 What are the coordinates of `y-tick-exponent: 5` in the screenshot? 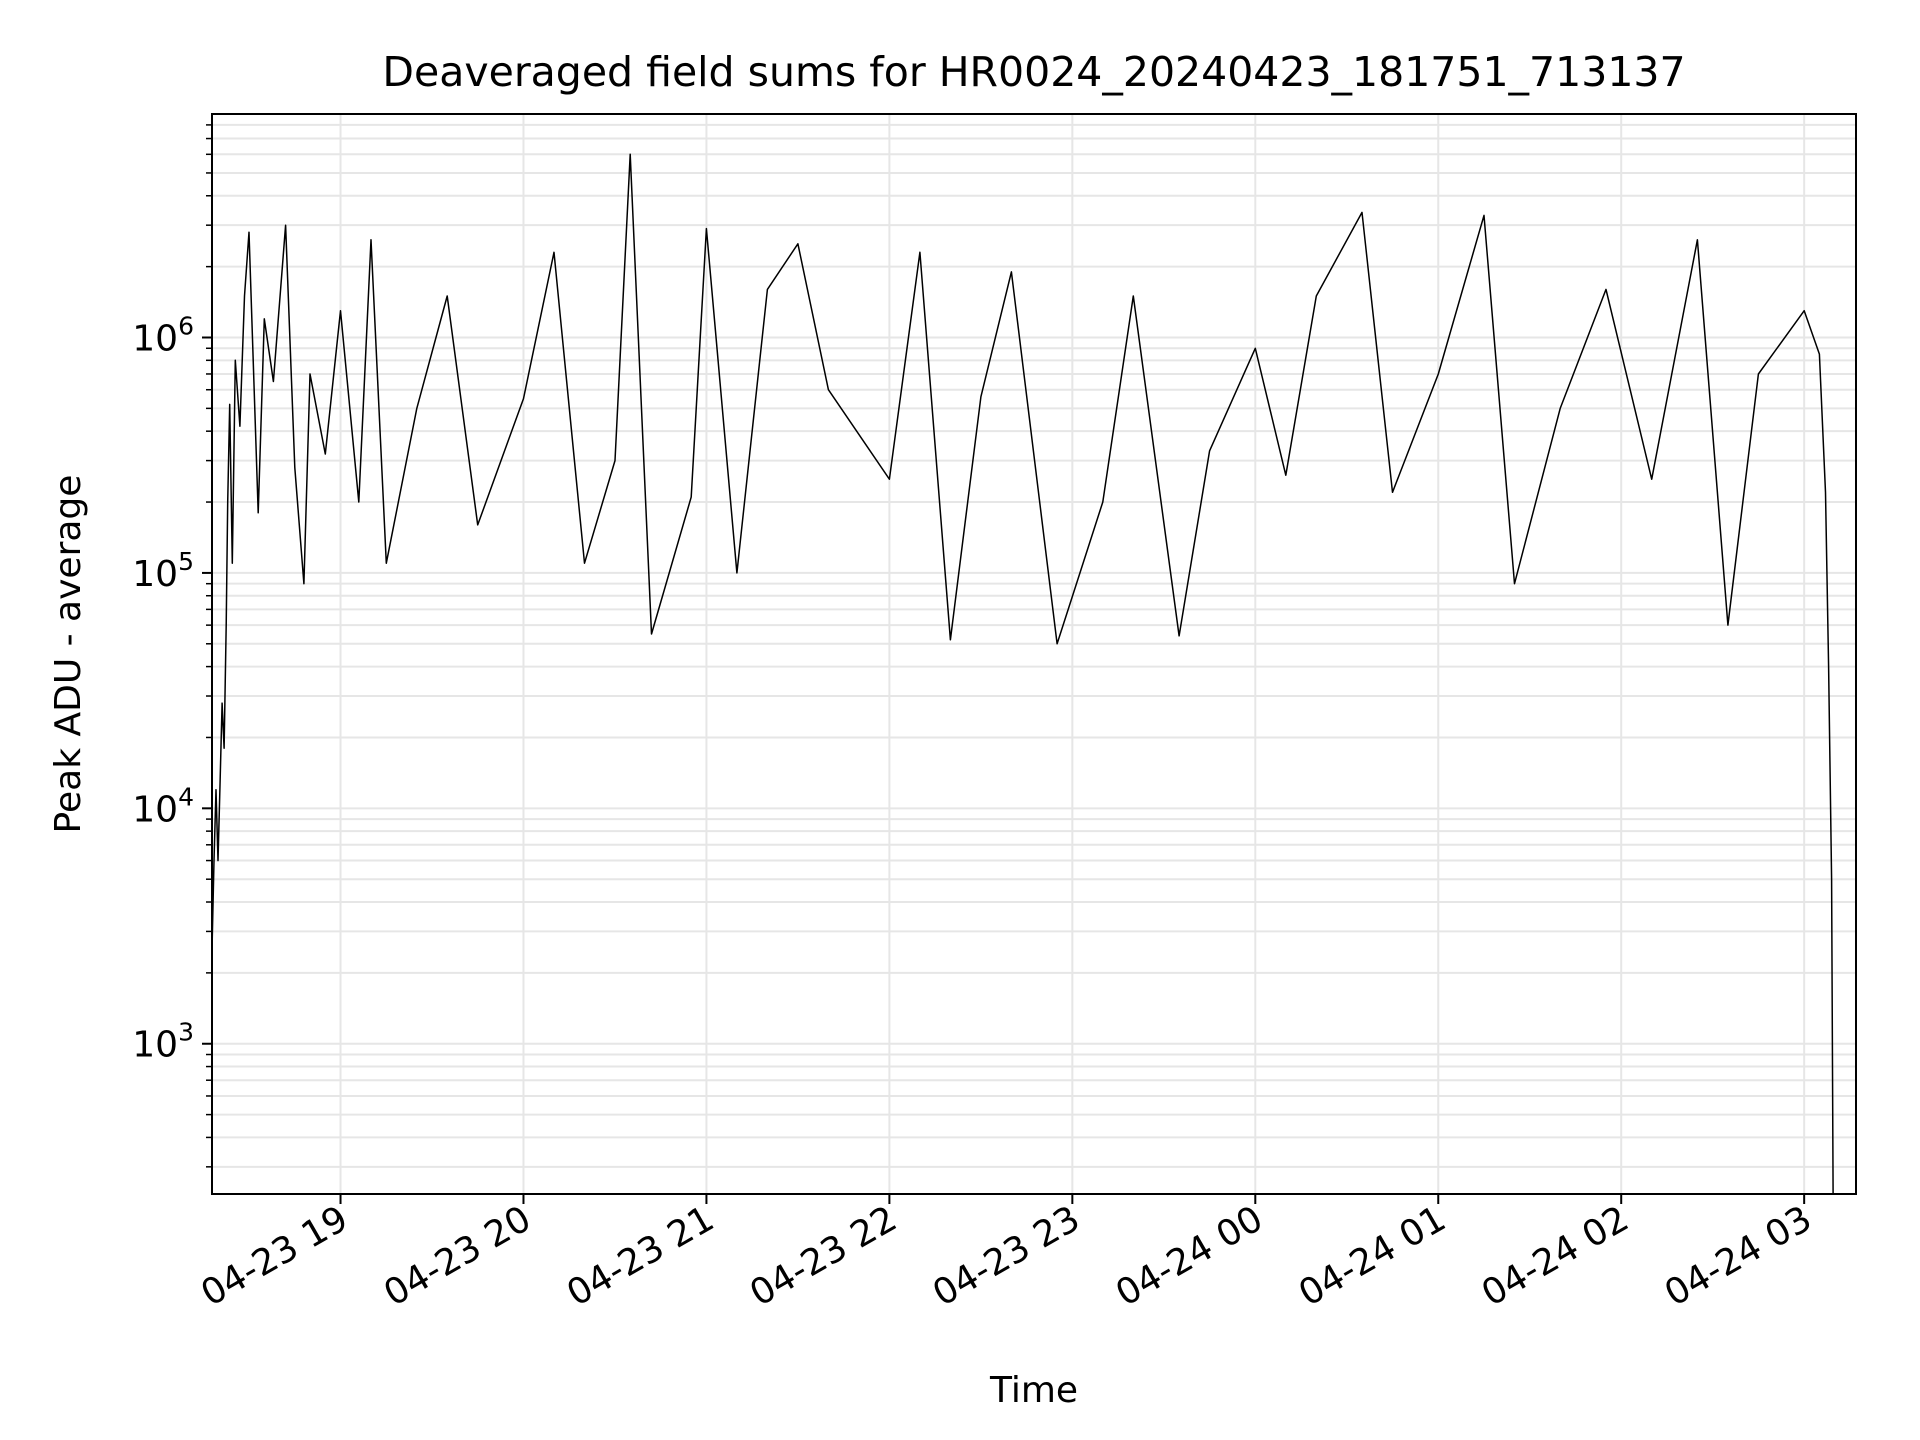 It's located at (186, 561).